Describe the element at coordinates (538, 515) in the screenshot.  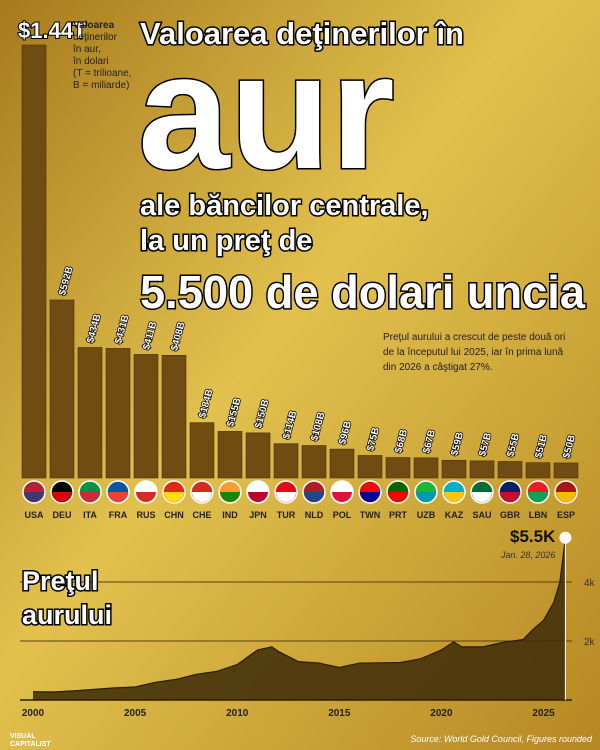
I see `x-tick-label: LBN` at that location.